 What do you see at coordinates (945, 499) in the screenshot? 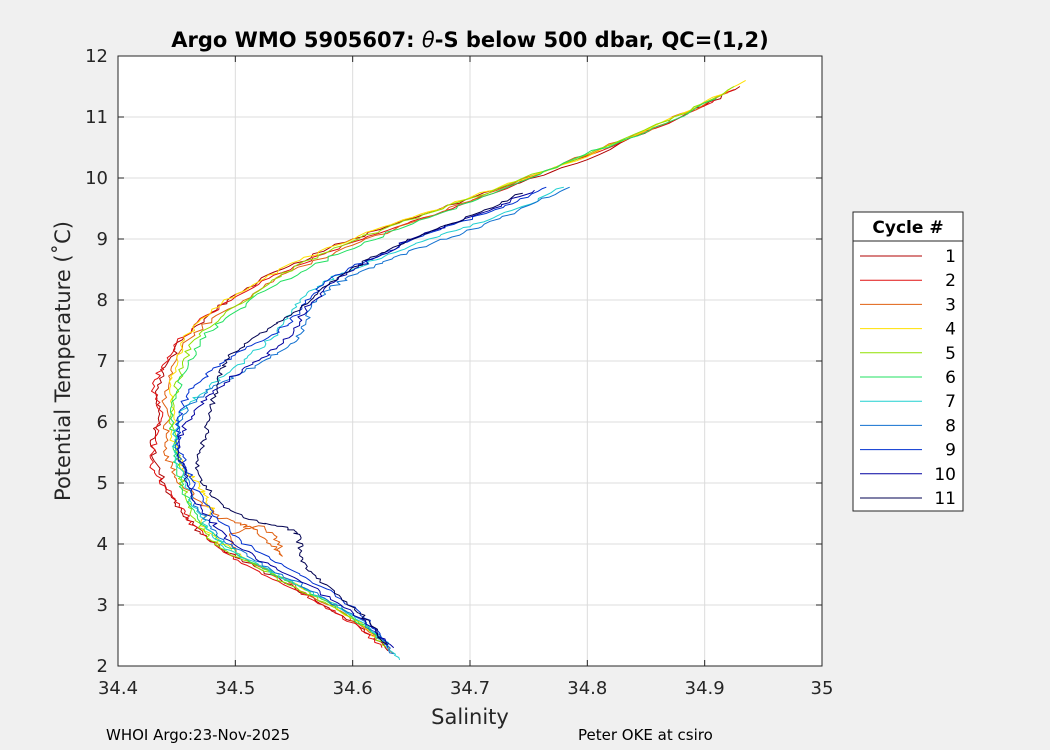
I see `legend-label: 11` at bounding box center [945, 499].